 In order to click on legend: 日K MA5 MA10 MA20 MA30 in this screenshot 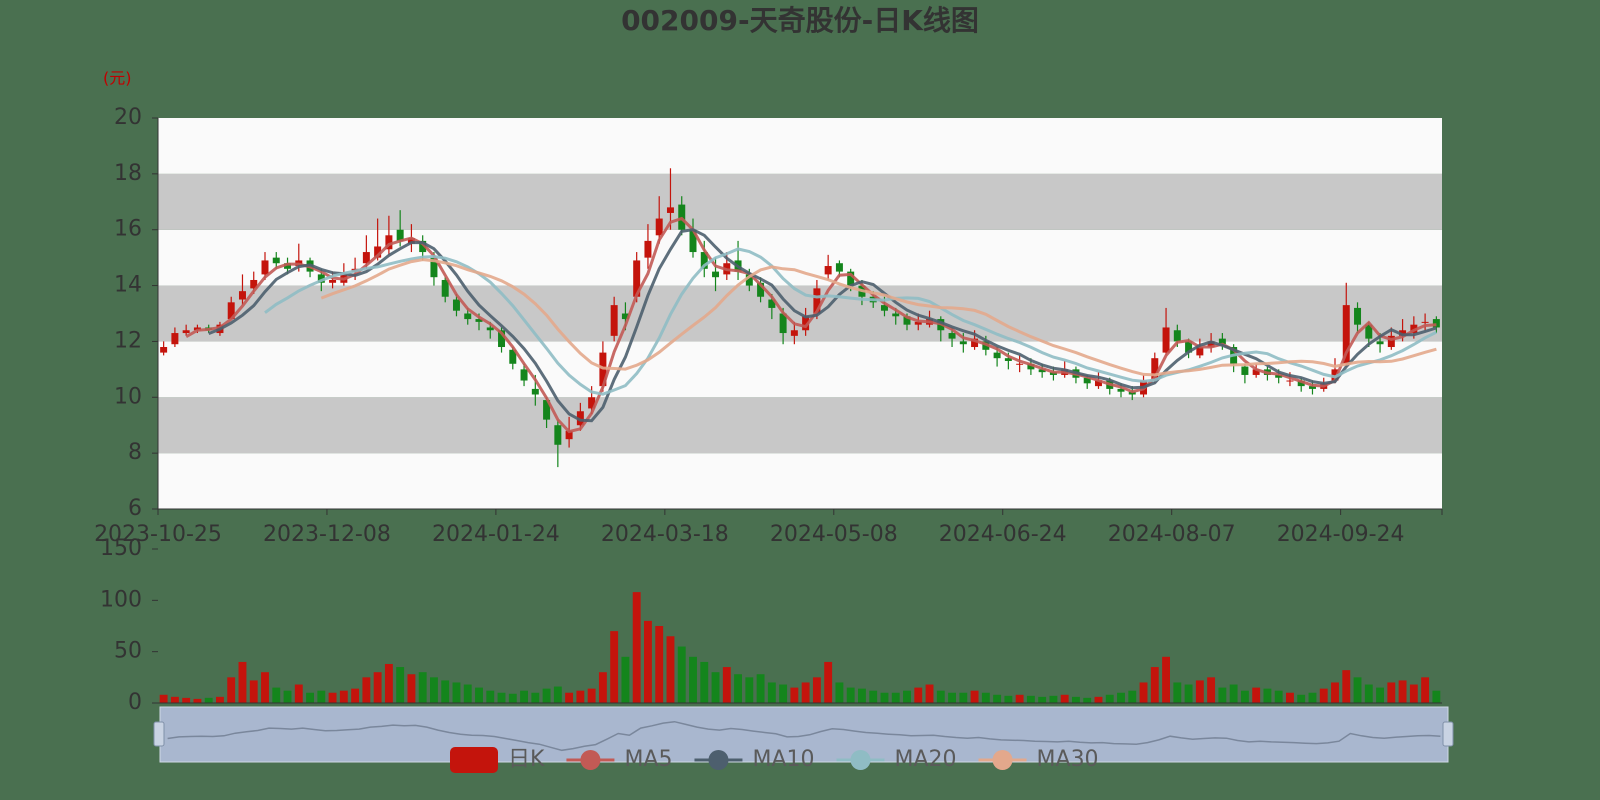, I will do `click(774, 760)`.